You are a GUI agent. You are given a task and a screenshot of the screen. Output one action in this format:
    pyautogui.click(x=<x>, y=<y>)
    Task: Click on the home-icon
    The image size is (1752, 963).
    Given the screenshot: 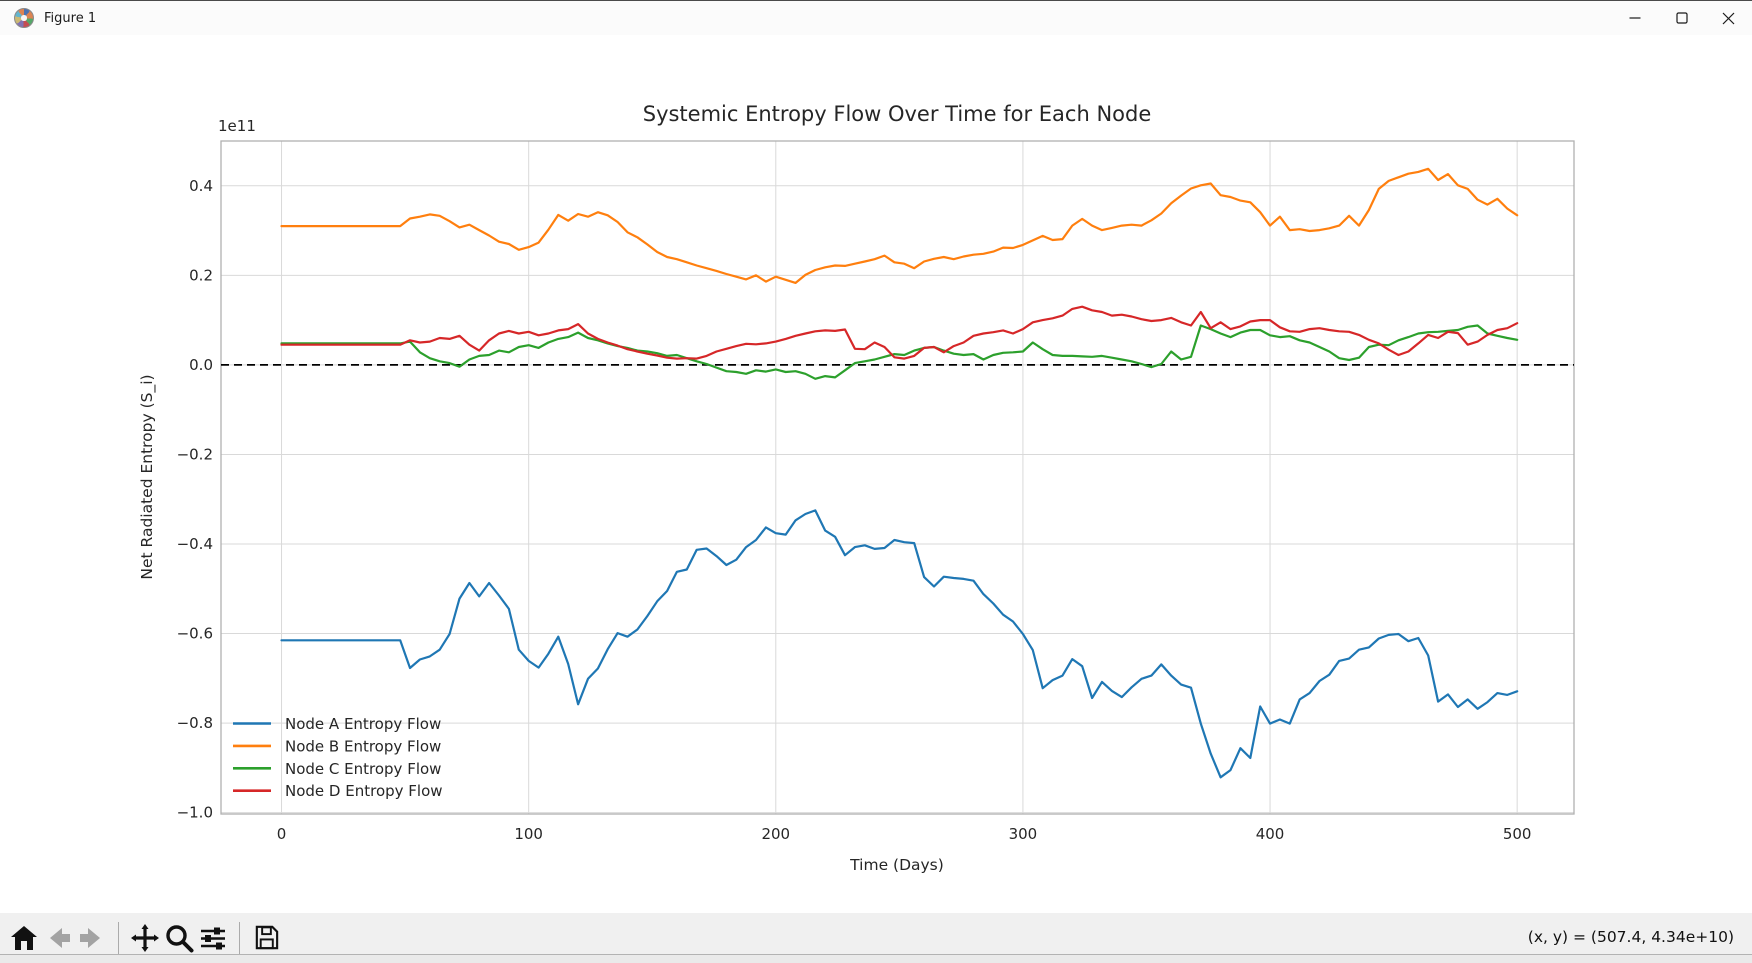 What is the action you would take?
    pyautogui.click(x=24, y=937)
    